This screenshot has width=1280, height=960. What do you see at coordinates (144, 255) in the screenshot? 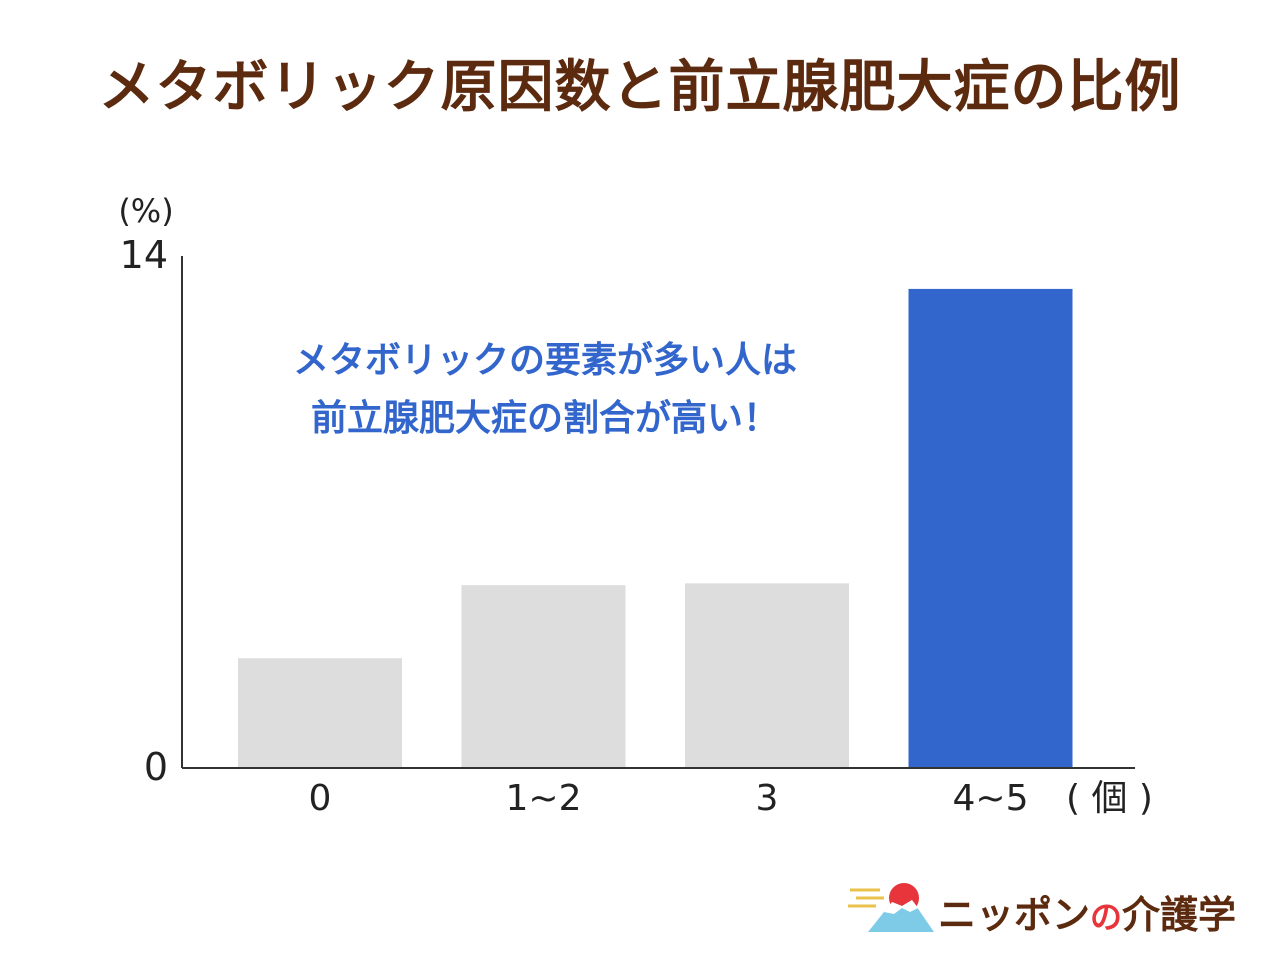
I see `y-tick-label-1: 14` at bounding box center [144, 255].